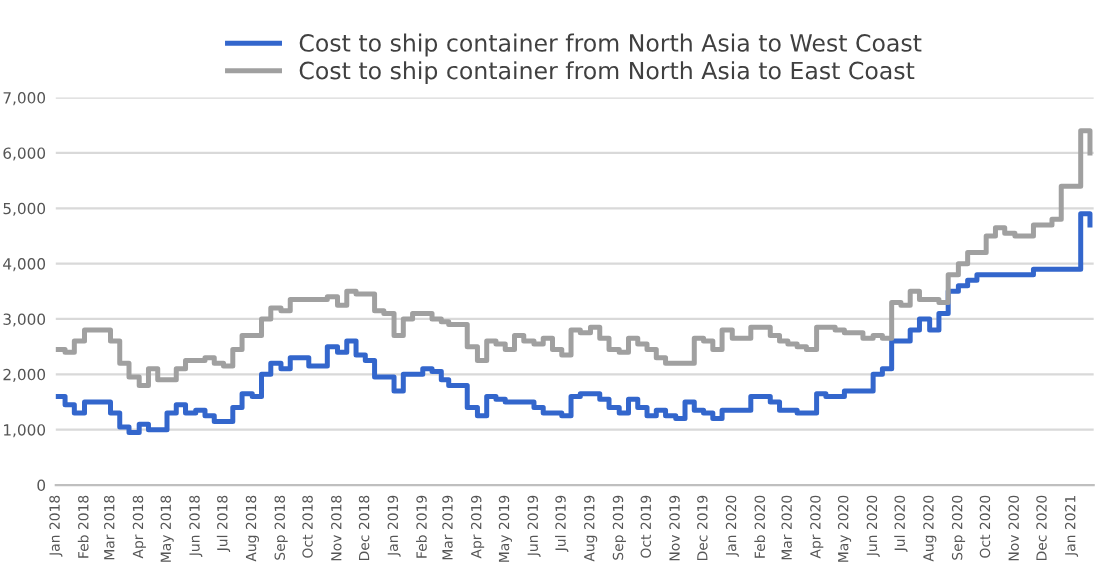 The height and width of the screenshot is (574, 1116). I want to click on legend-label: Cost to ship container from North Asia to East Coast, so click(607, 73).